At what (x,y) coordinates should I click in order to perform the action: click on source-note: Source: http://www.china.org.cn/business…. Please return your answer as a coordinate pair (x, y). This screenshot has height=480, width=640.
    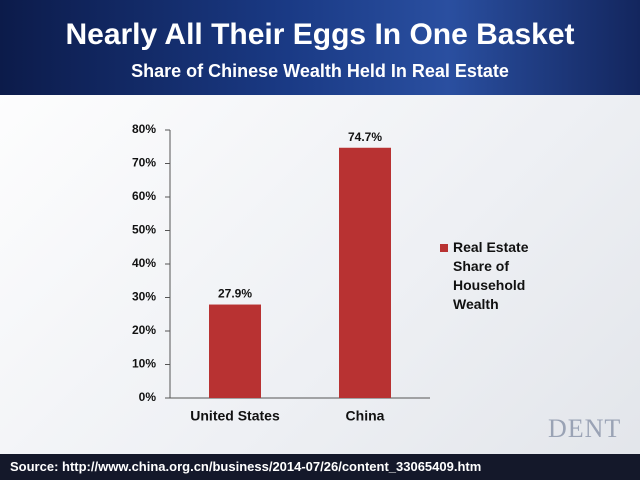
    Looking at the image, I should click on (246, 466).